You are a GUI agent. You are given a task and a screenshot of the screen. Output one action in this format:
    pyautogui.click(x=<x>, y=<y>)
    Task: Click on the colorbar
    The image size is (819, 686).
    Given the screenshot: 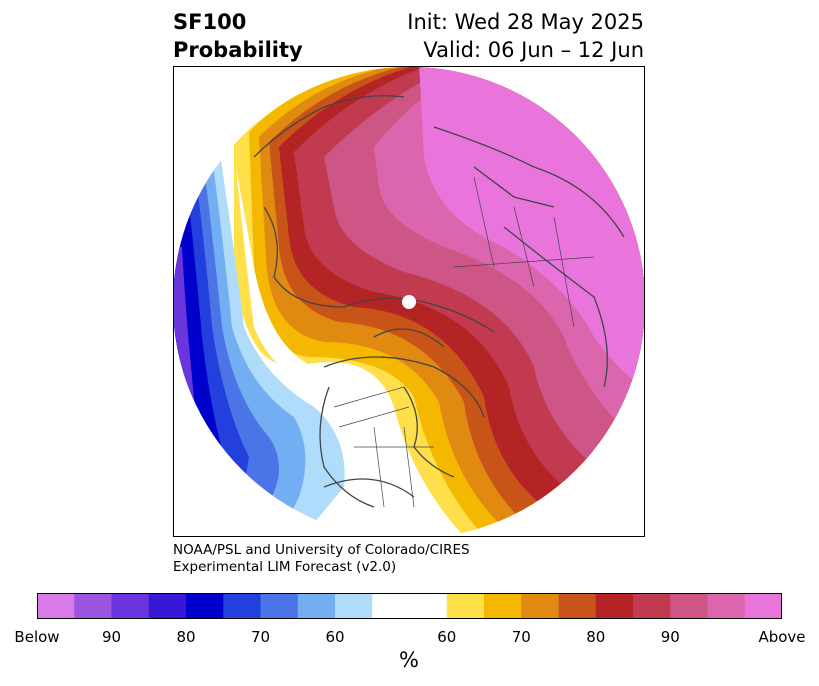 What is the action you would take?
    pyautogui.click(x=409, y=606)
    